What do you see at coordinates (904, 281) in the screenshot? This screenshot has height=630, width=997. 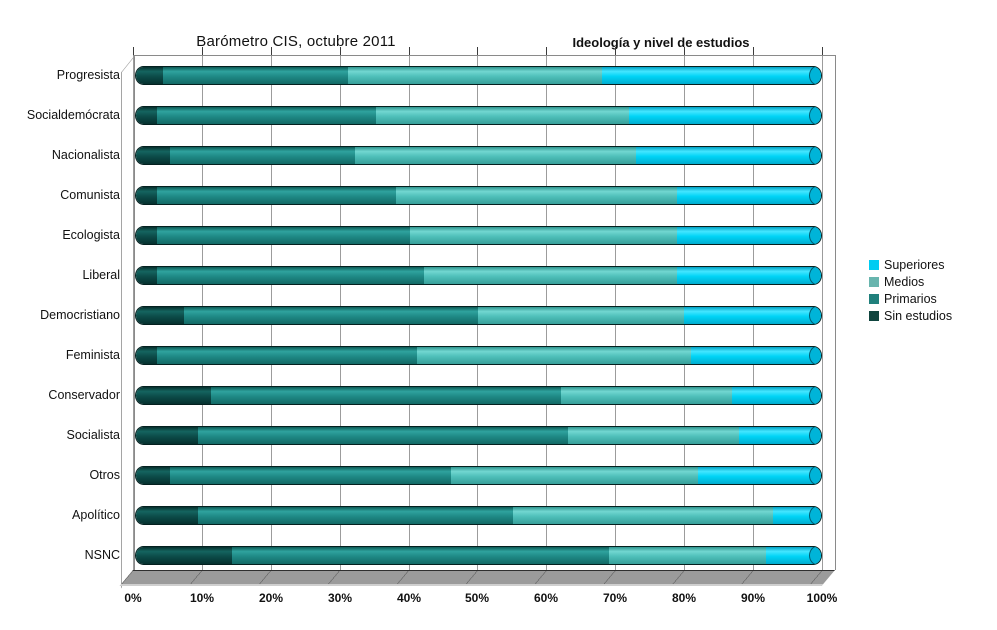 I see `legend-label: Medios` at bounding box center [904, 281].